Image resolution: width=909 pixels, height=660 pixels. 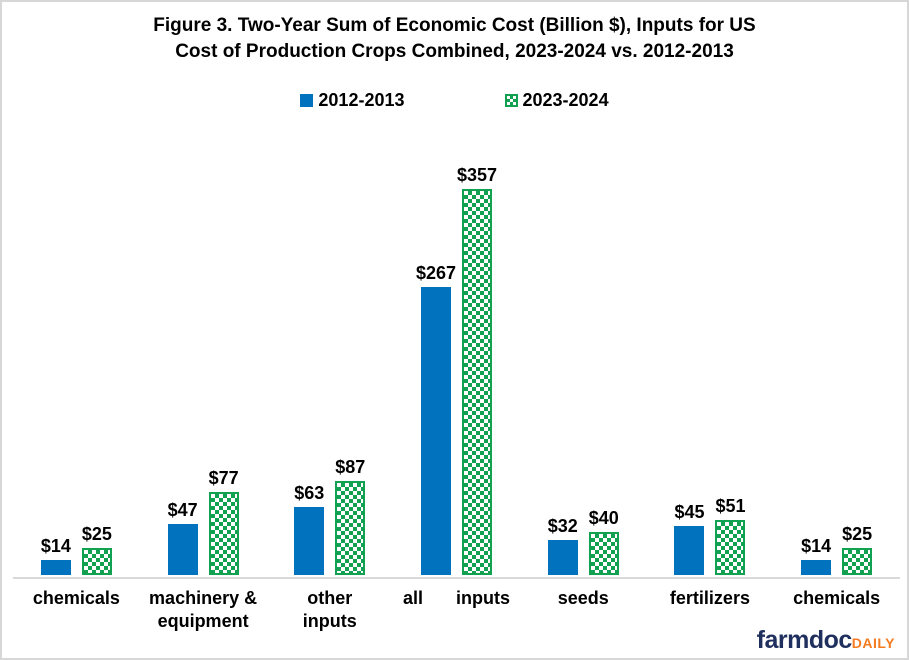 I want to click on legend-label: 2012-2013, so click(x=361, y=100).